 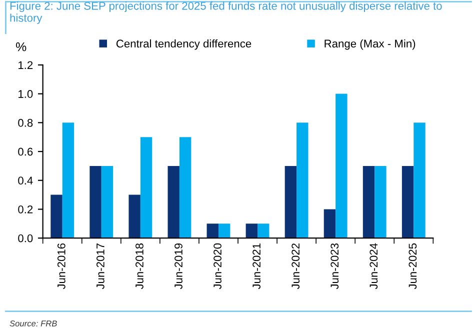 I want to click on x-tick-label: Jun-2024, so click(x=374, y=266).